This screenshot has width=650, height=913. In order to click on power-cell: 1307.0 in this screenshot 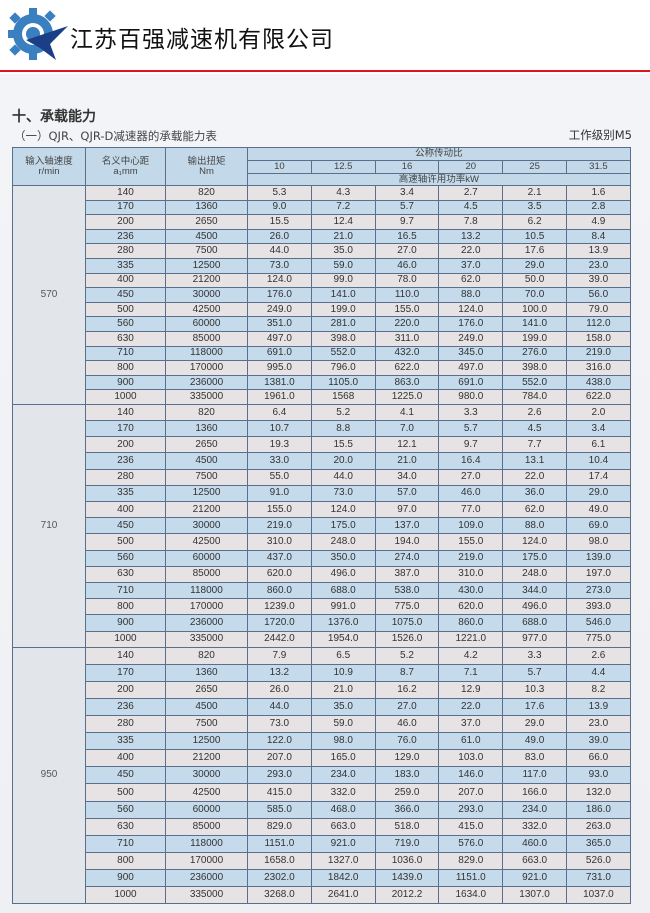, I will do `click(534, 895)`.